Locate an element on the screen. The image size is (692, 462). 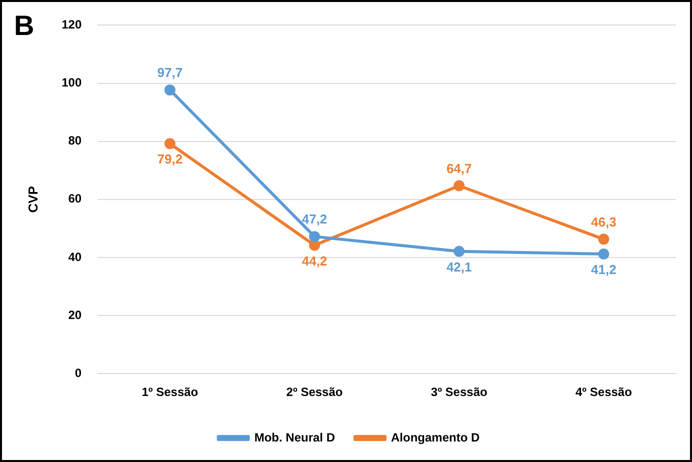
y-axis-title: CVP is located at coordinates (32, 199).